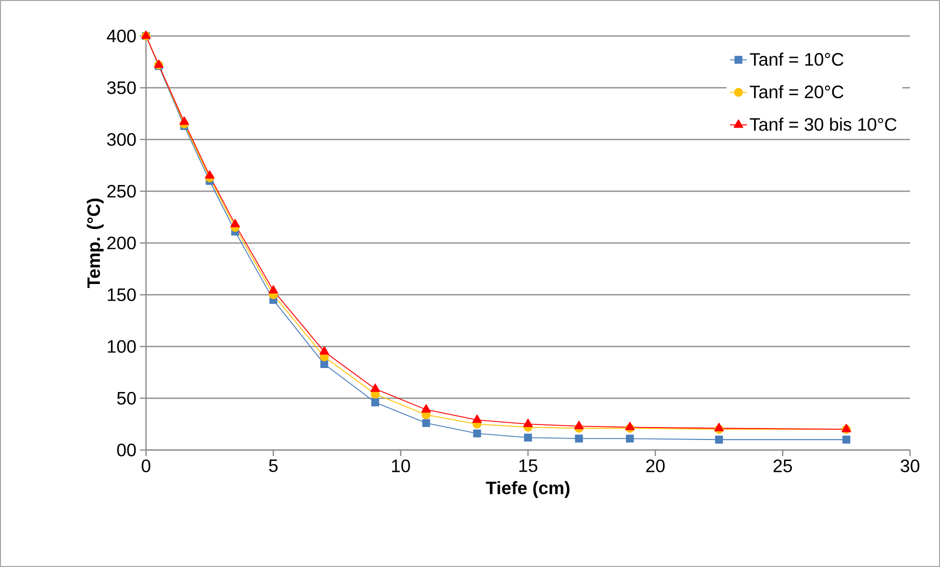 Image resolution: width=940 pixels, height=567 pixels. What do you see at coordinates (655, 466) in the screenshot?
I see `x-tick-label: 20` at bounding box center [655, 466].